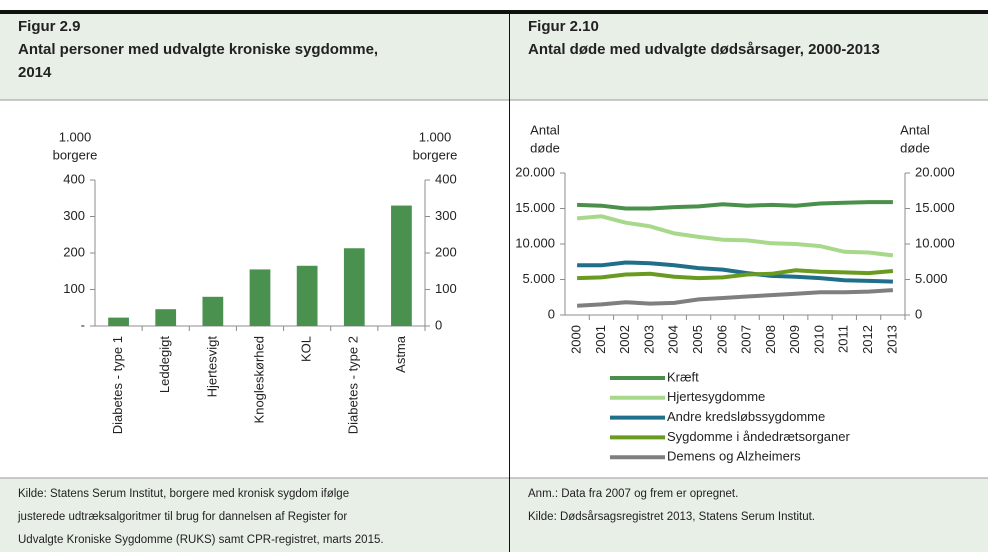  Describe the element at coordinates (258, 379) in the screenshot. I see `x-tick-label: Knogleskørhed` at that location.